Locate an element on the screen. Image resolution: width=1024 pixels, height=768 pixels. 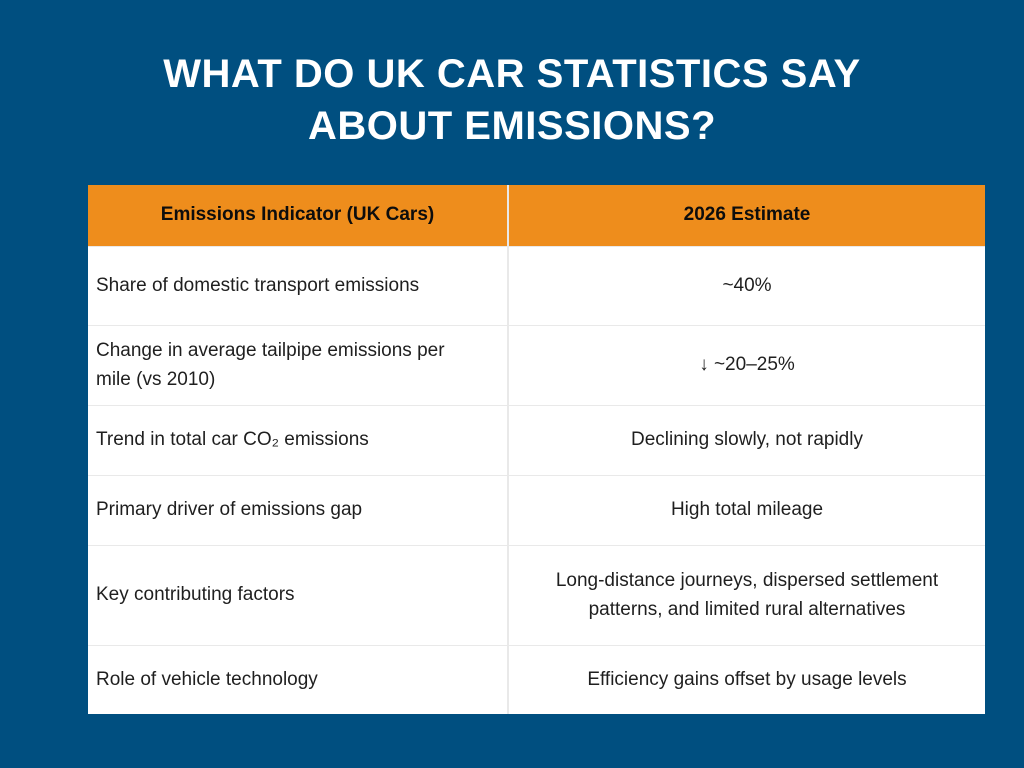
estimate-cell: Declining slowly, not rapidly is located at coordinates (746, 440).